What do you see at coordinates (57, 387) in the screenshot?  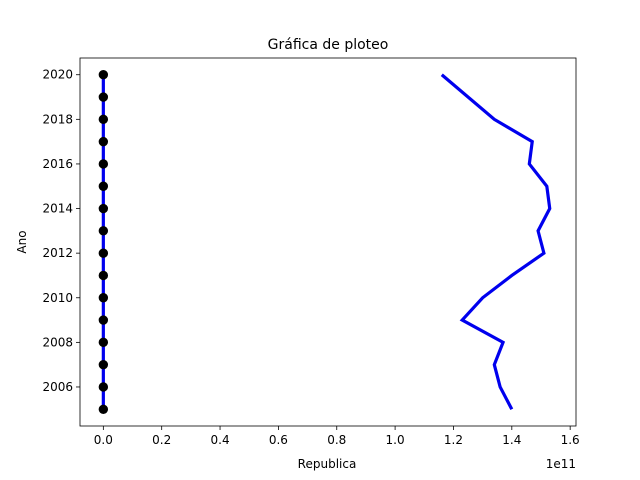 I see `y-tick-label: 2006` at bounding box center [57, 387].